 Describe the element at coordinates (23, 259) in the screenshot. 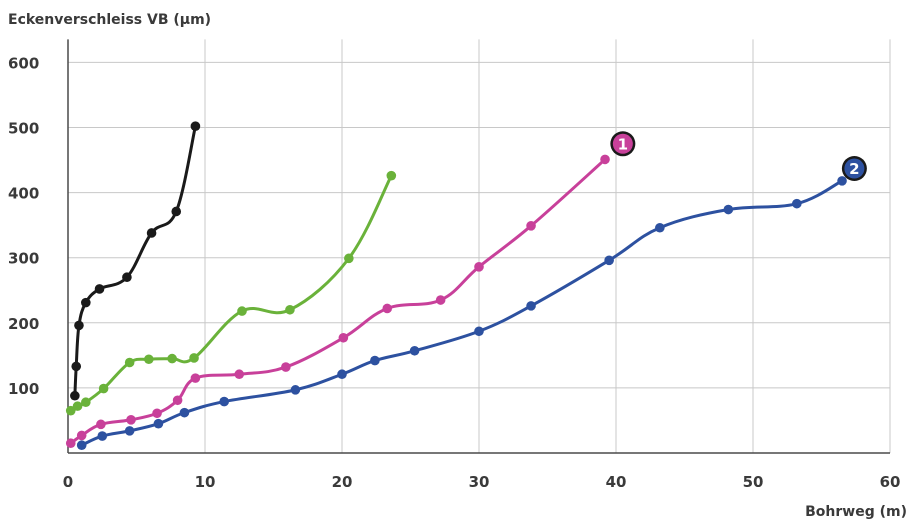

I see `y-tick-label: 300` at that location.